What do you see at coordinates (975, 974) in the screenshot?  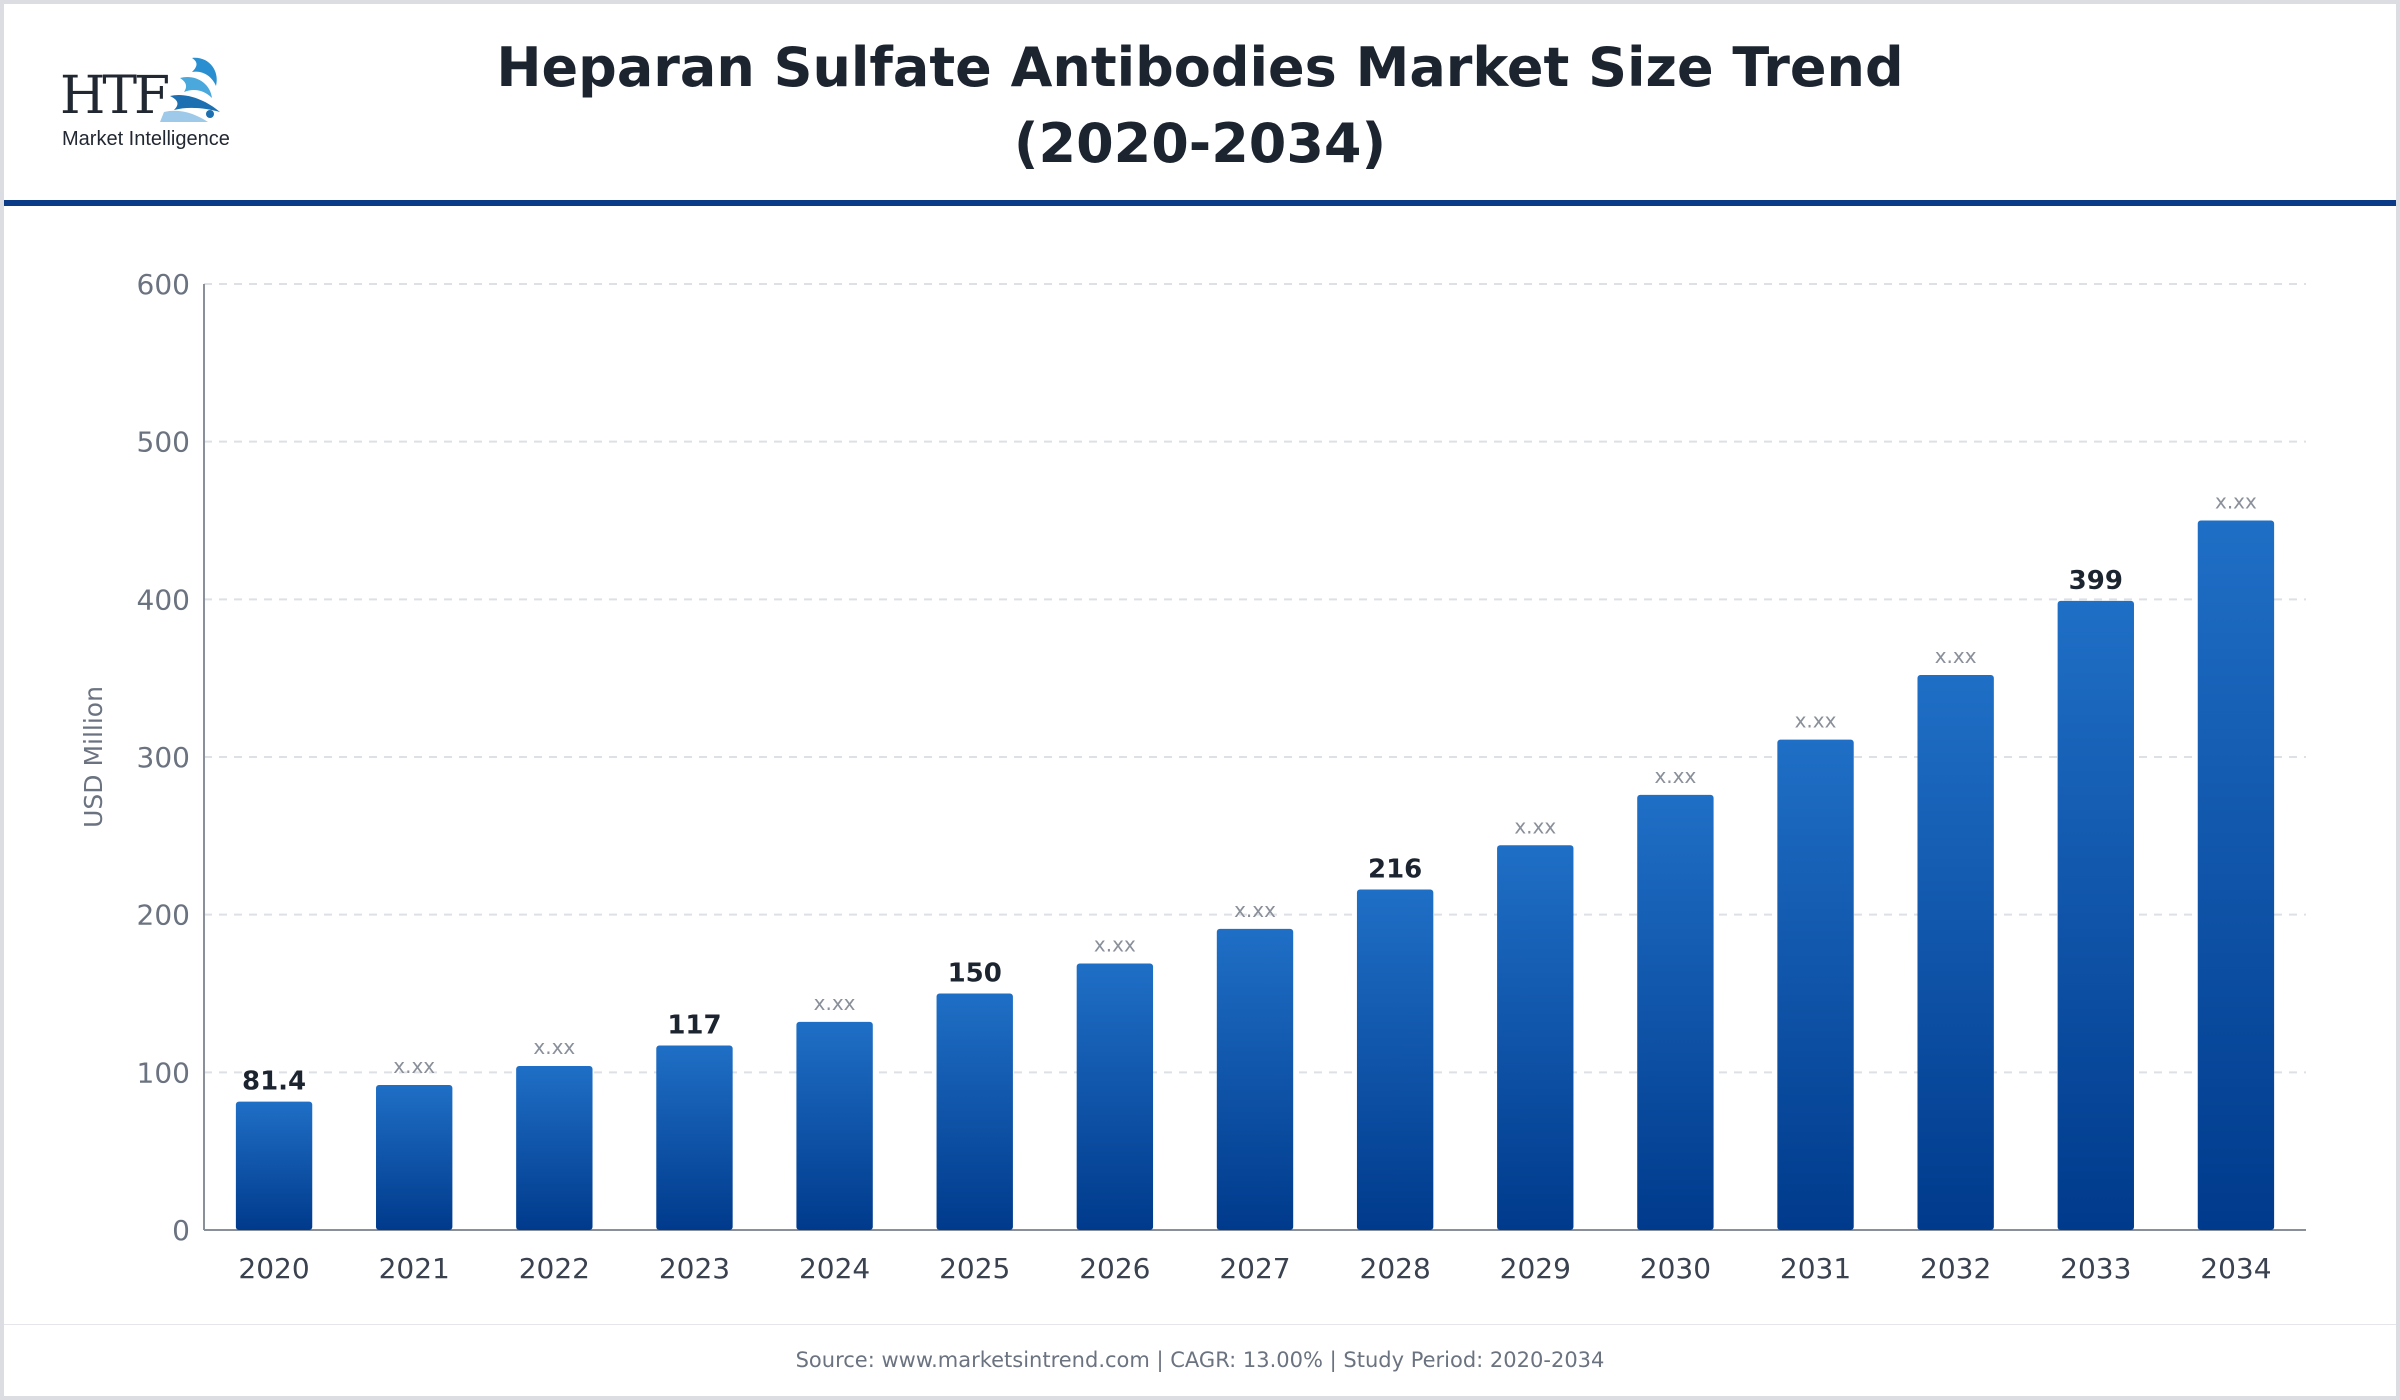 I see `data-label-2025: 150` at bounding box center [975, 974].